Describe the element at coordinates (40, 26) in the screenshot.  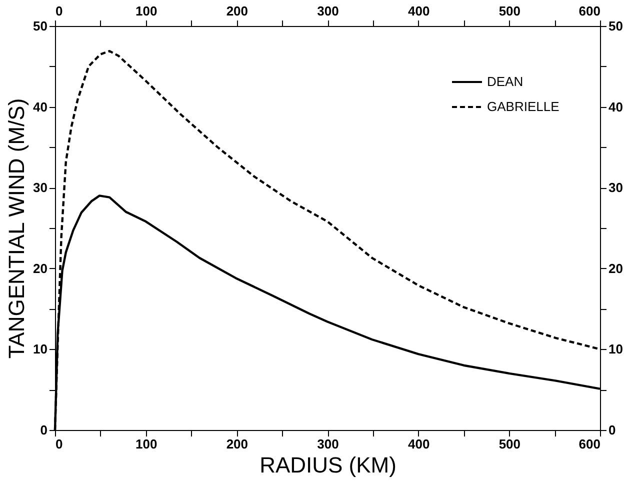
I see `y-tick-label: 50` at that location.